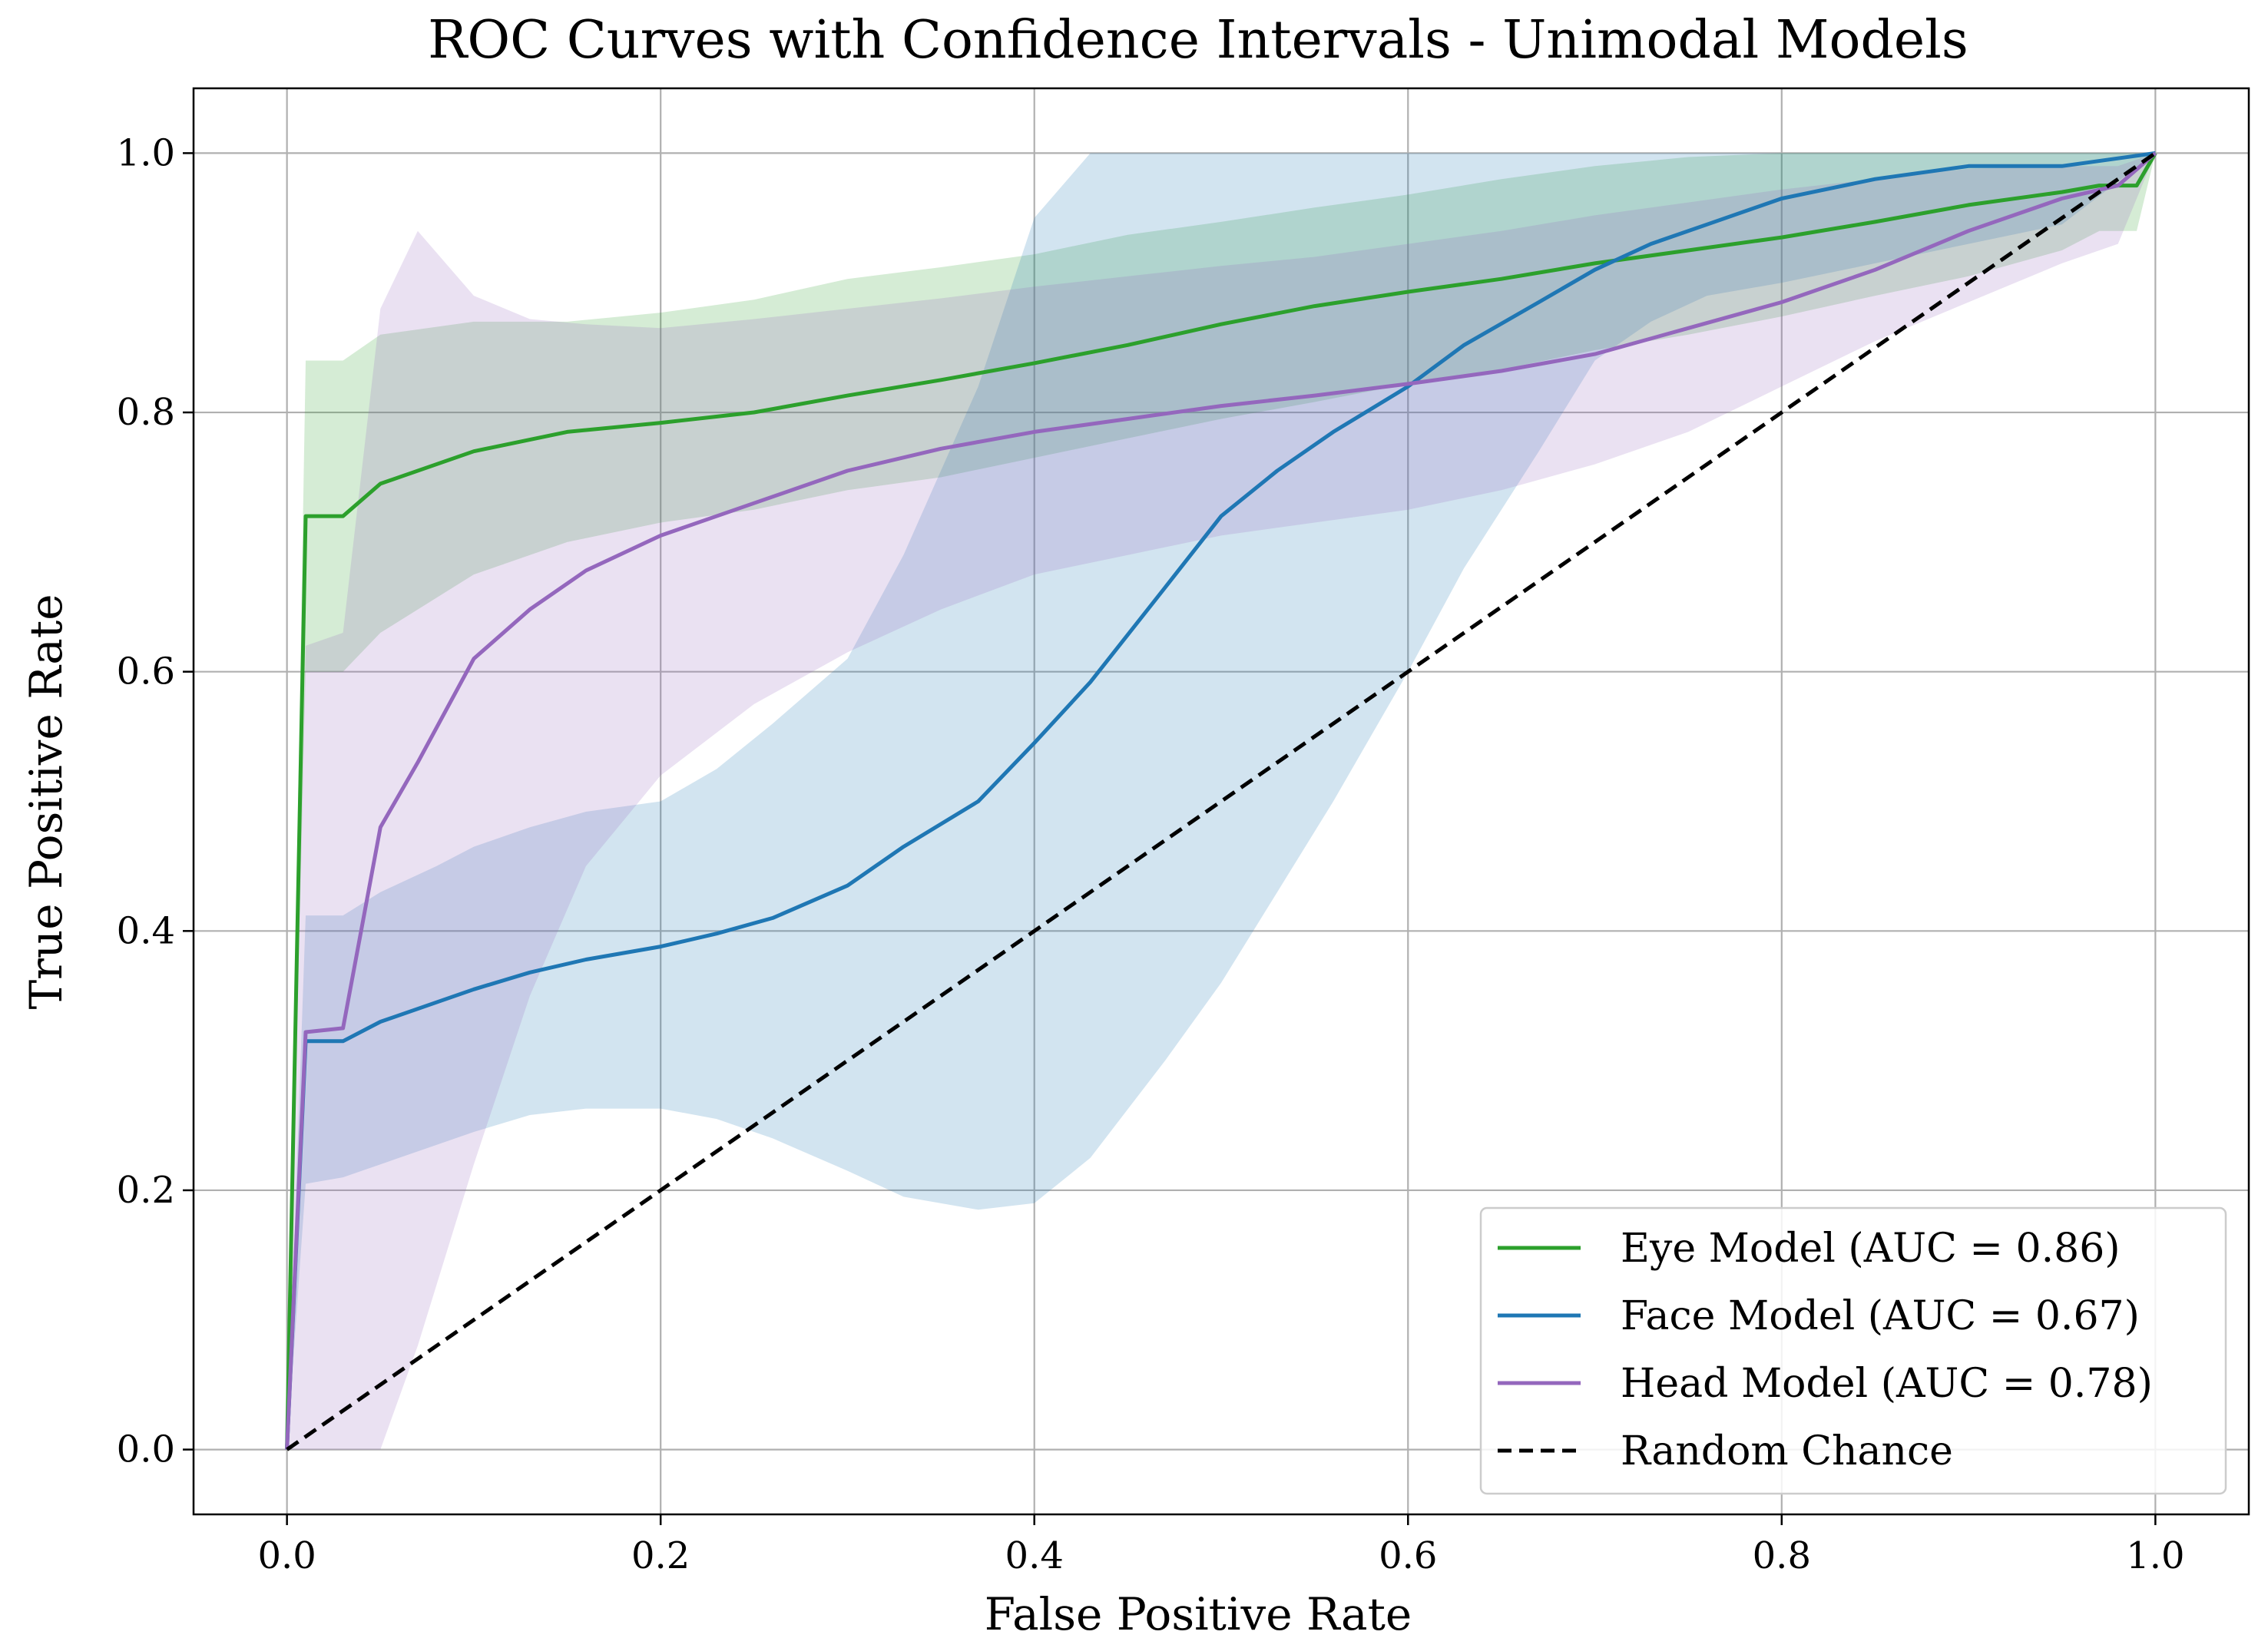 The height and width of the screenshot is (1648, 2268). What do you see at coordinates (660, 1555) in the screenshot?
I see `x-tick-label: 0.2` at bounding box center [660, 1555].